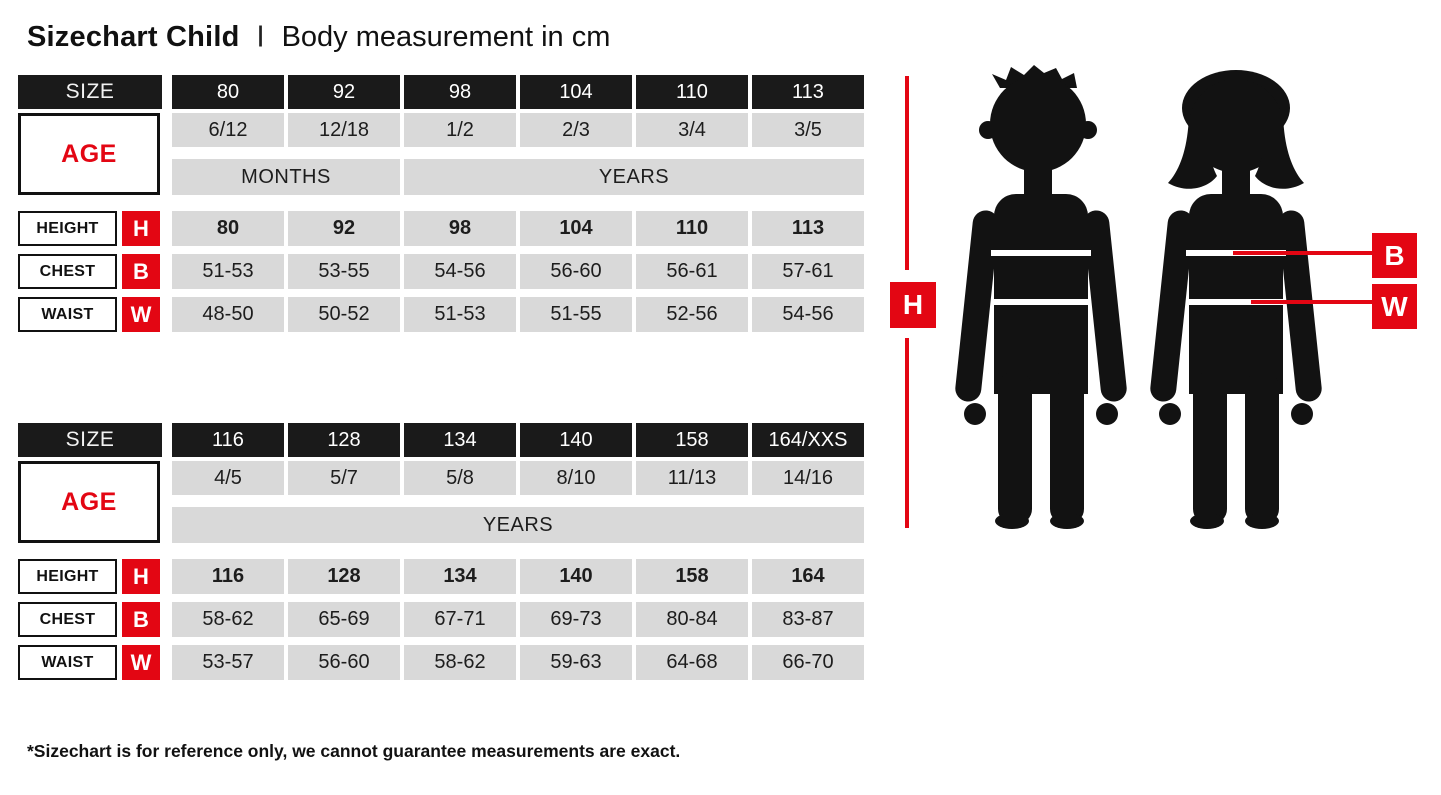 Image resolution: width=1441 pixels, height=795 pixels. What do you see at coordinates (576, 619) in the screenshot?
I see `chest-cell: 69-73` at bounding box center [576, 619].